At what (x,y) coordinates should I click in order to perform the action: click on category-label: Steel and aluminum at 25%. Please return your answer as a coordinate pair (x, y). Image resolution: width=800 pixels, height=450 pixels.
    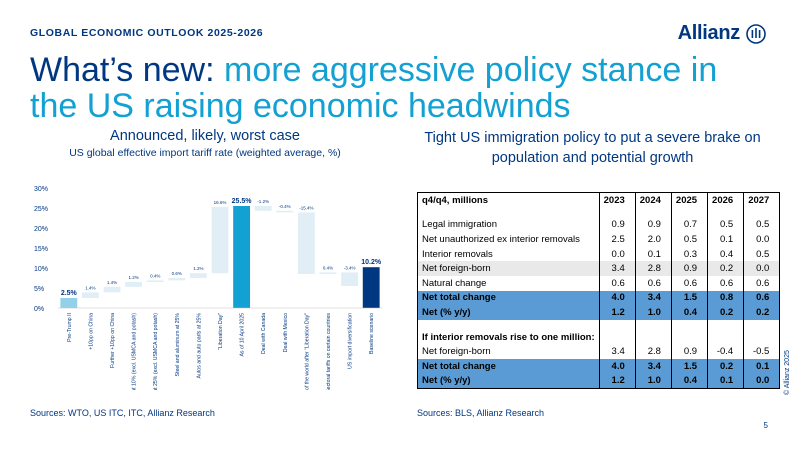
    Looking at the image, I should click on (178, 345).